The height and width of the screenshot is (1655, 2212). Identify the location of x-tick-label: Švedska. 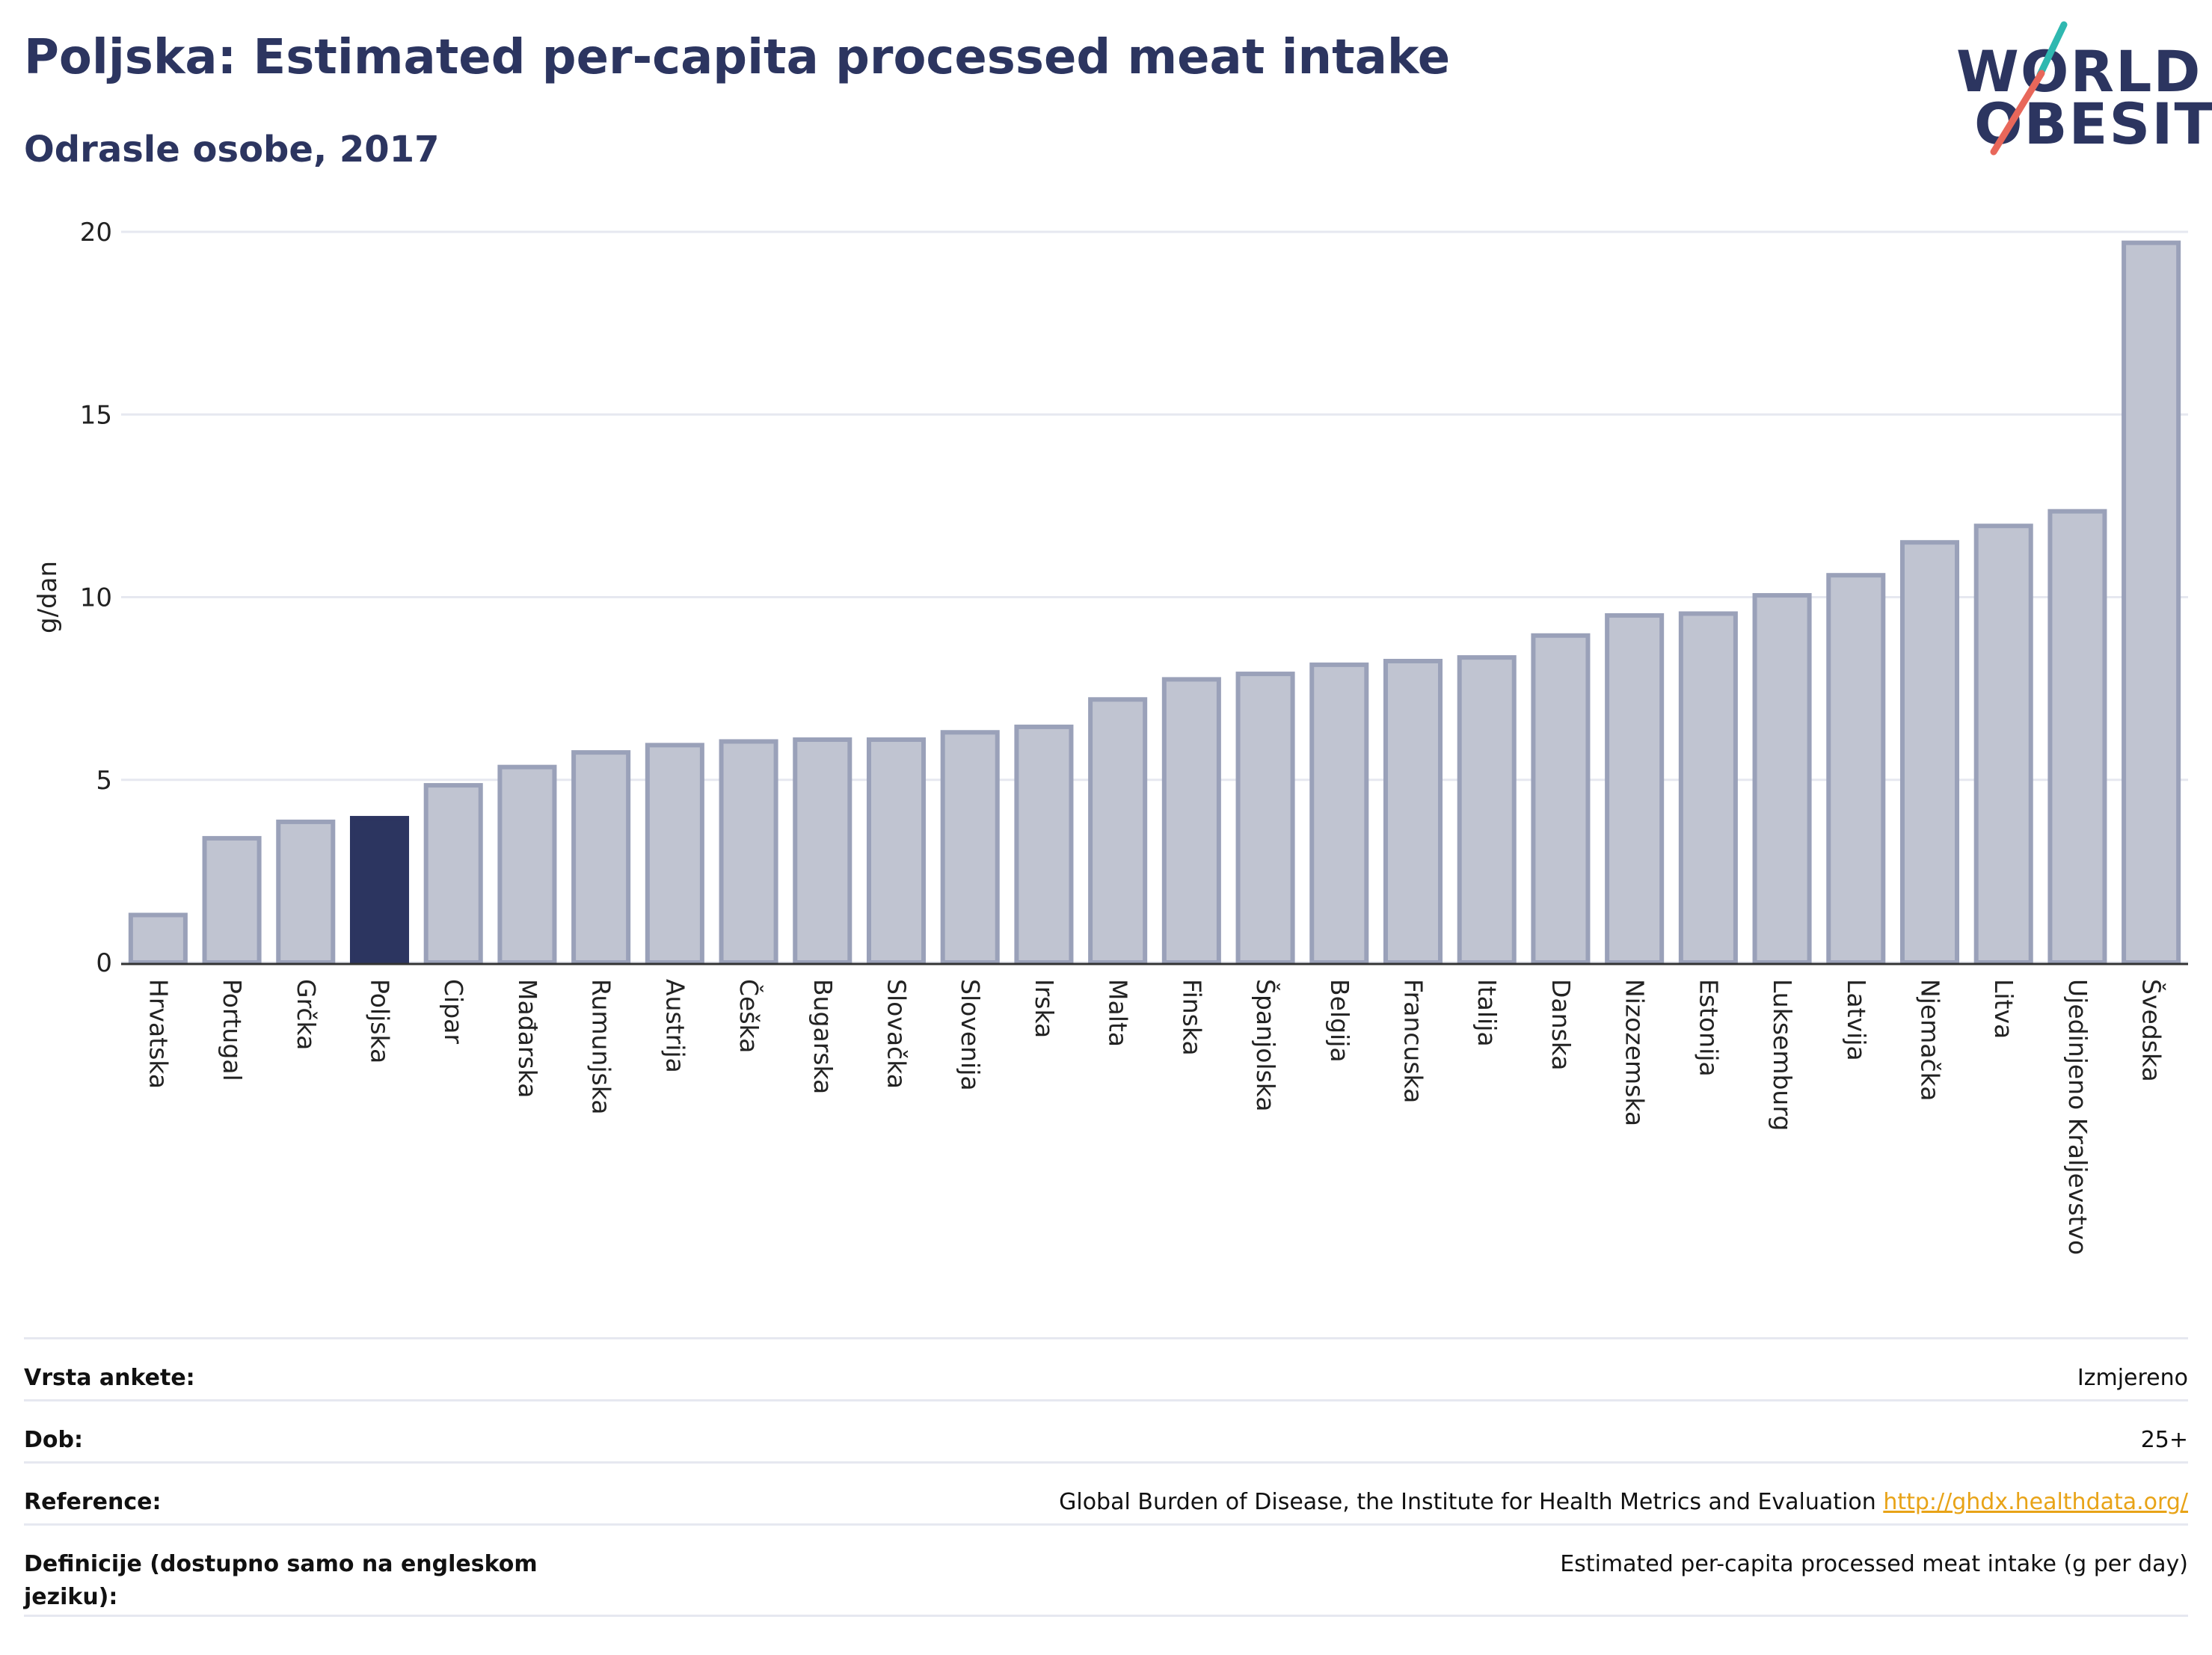
(2152, 1030).